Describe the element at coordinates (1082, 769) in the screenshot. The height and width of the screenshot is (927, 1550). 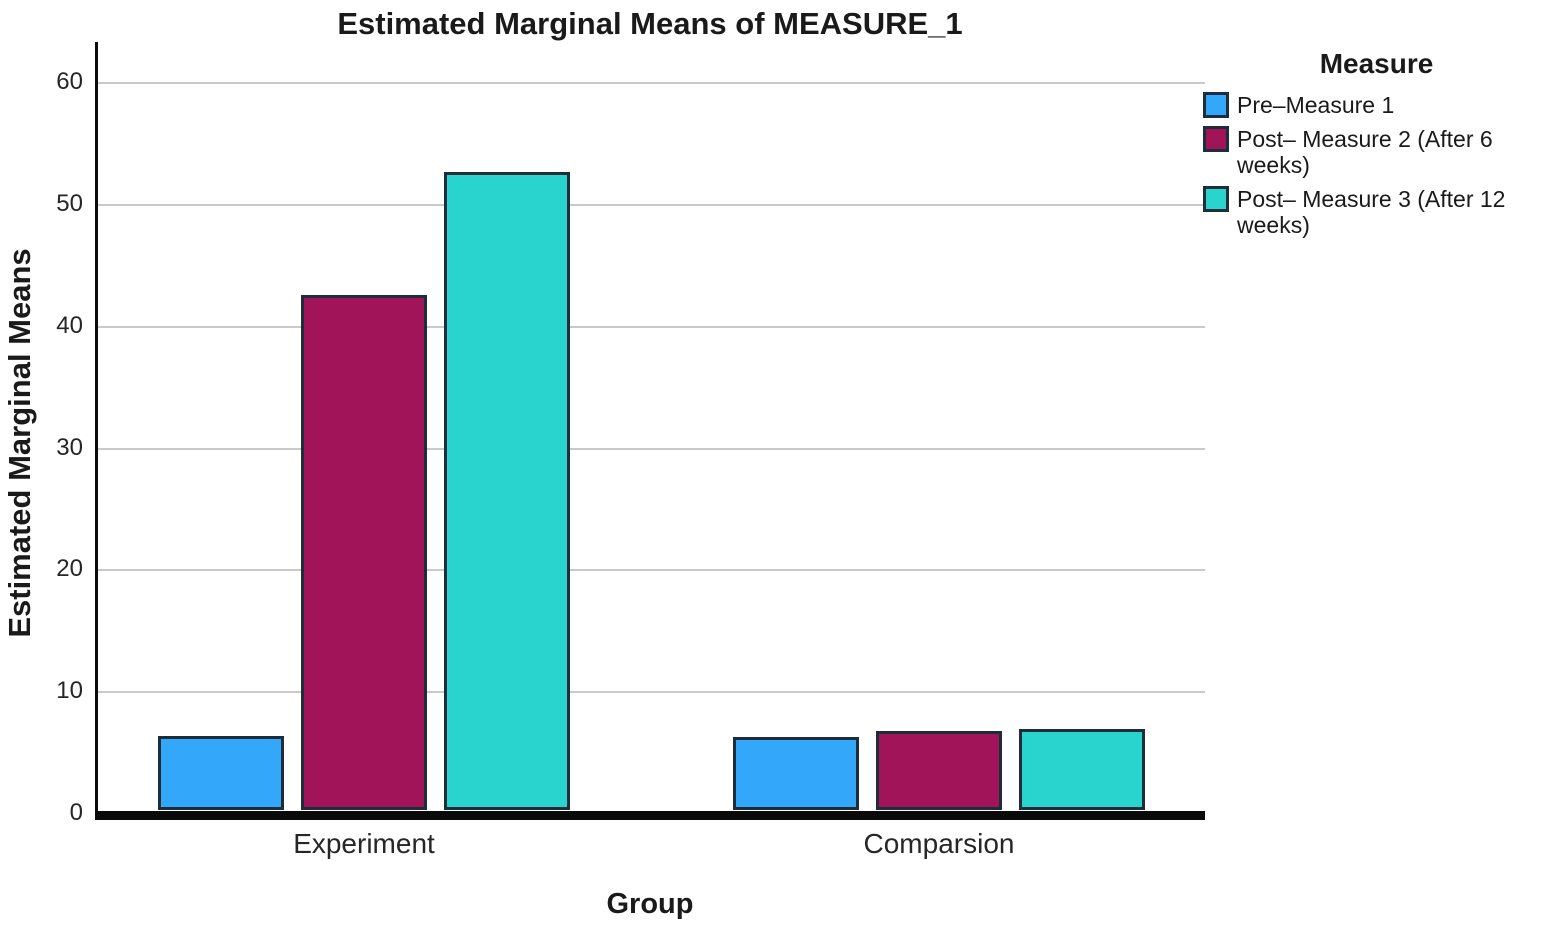
I see `bar-comparsion-series3` at that location.